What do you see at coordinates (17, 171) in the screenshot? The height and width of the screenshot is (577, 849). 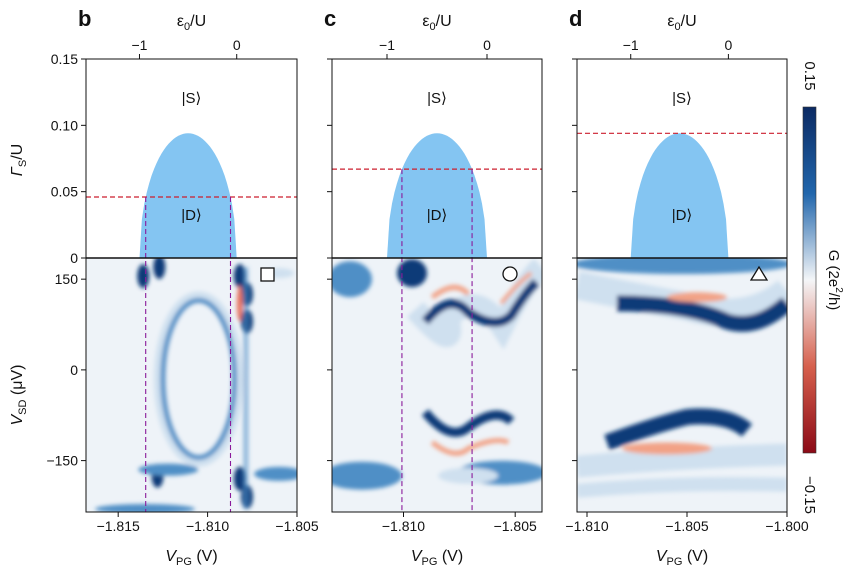 I see `gamma-symbol: Γ` at bounding box center [17, 171].